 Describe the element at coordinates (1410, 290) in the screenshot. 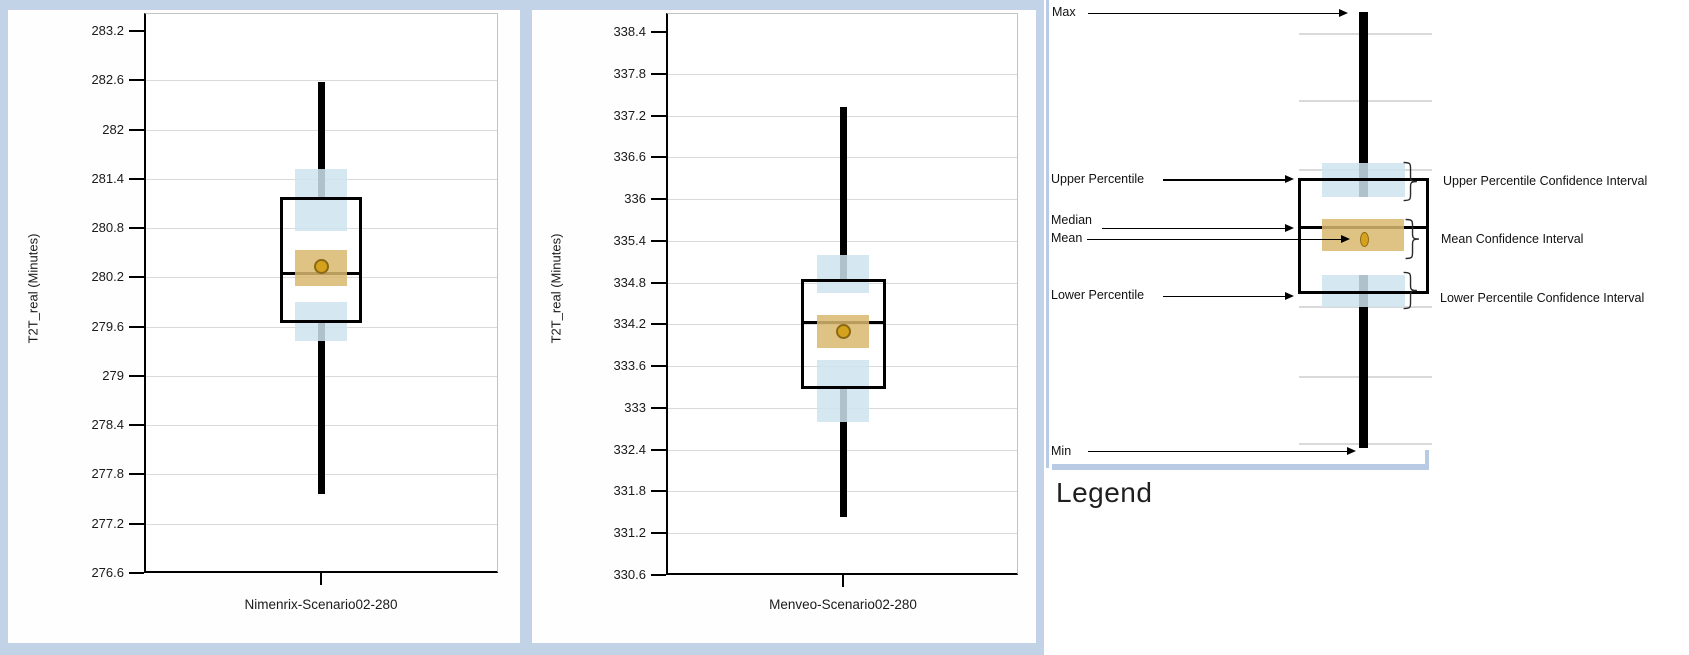

I see `lower-ci-brace` at that location.